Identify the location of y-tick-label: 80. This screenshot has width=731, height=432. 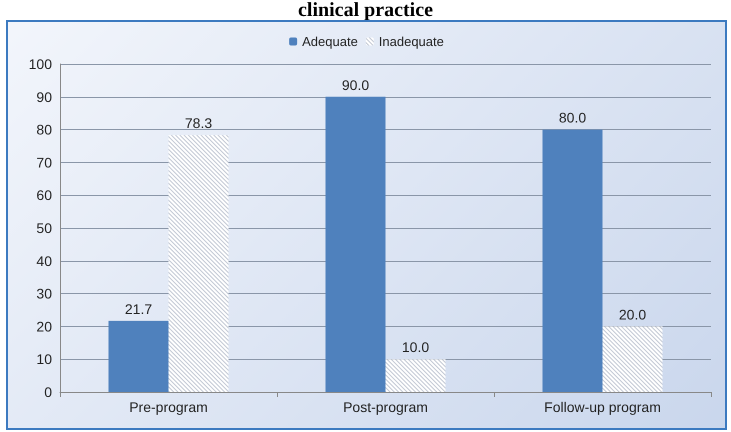
(44, 130).